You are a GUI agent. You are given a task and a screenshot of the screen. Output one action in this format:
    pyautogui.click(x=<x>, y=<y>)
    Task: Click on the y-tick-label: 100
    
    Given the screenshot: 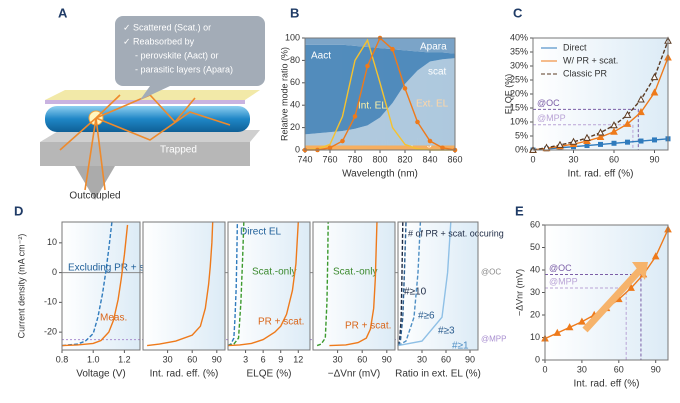 What is the action you would take?
    pyautogui.click(x=292, y=37)
    